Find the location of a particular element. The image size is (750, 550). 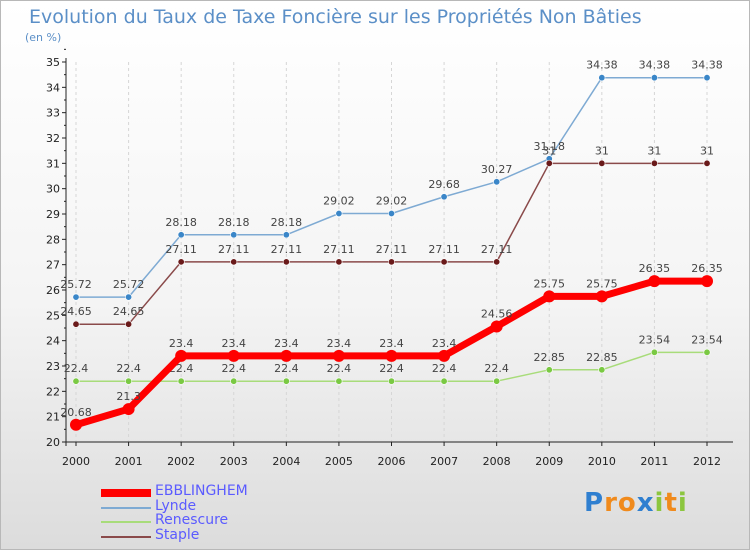

x-tick-label: 2006 is located at coordinates (392, 461).